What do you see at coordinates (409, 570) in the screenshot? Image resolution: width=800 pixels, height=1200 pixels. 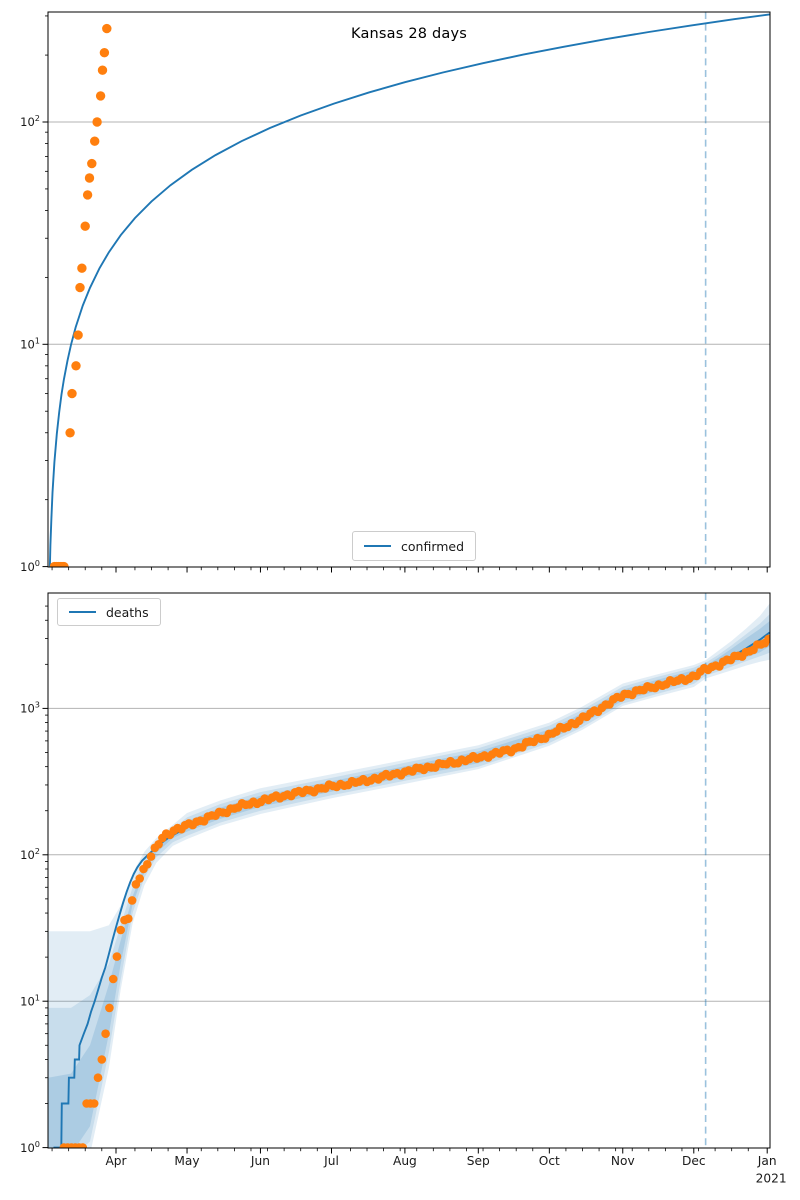 I see `confirmed-x-ticks` at bounding box center [409, 570].